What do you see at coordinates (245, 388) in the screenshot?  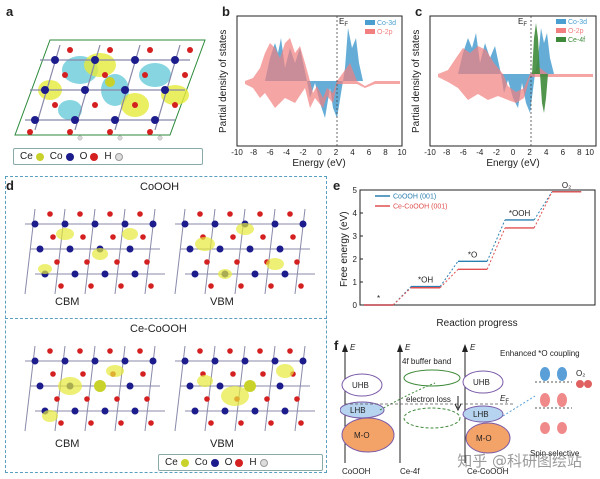 I see `structure-ce-cooh-vbm` at bounding box center [245, 388].